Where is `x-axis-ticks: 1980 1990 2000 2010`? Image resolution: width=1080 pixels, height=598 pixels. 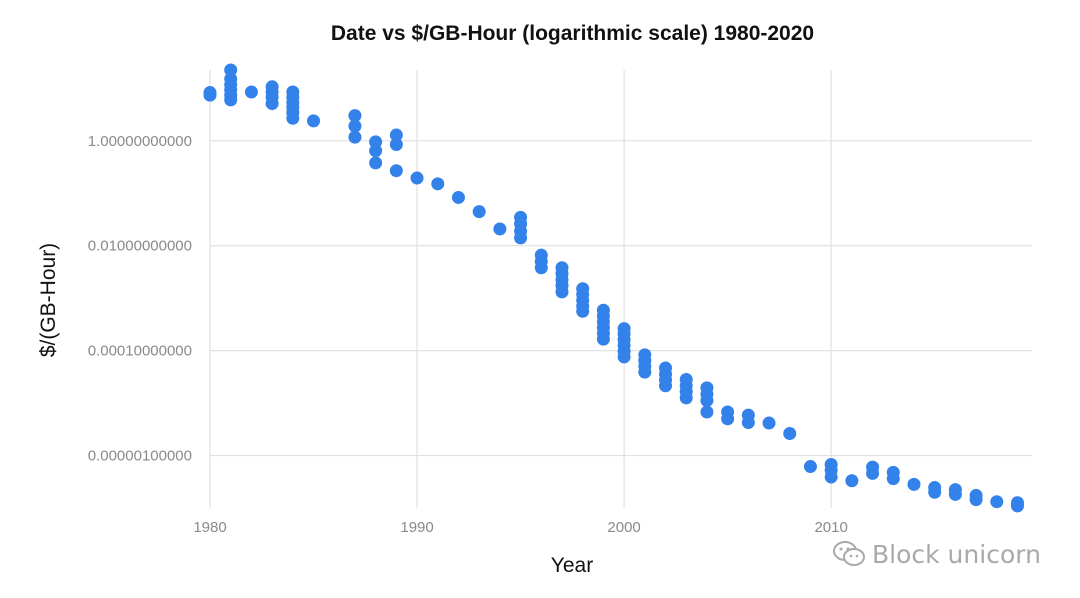
x-axis-ticks: 1980 1990 2000 2010 is located at coordinates (520, 527).